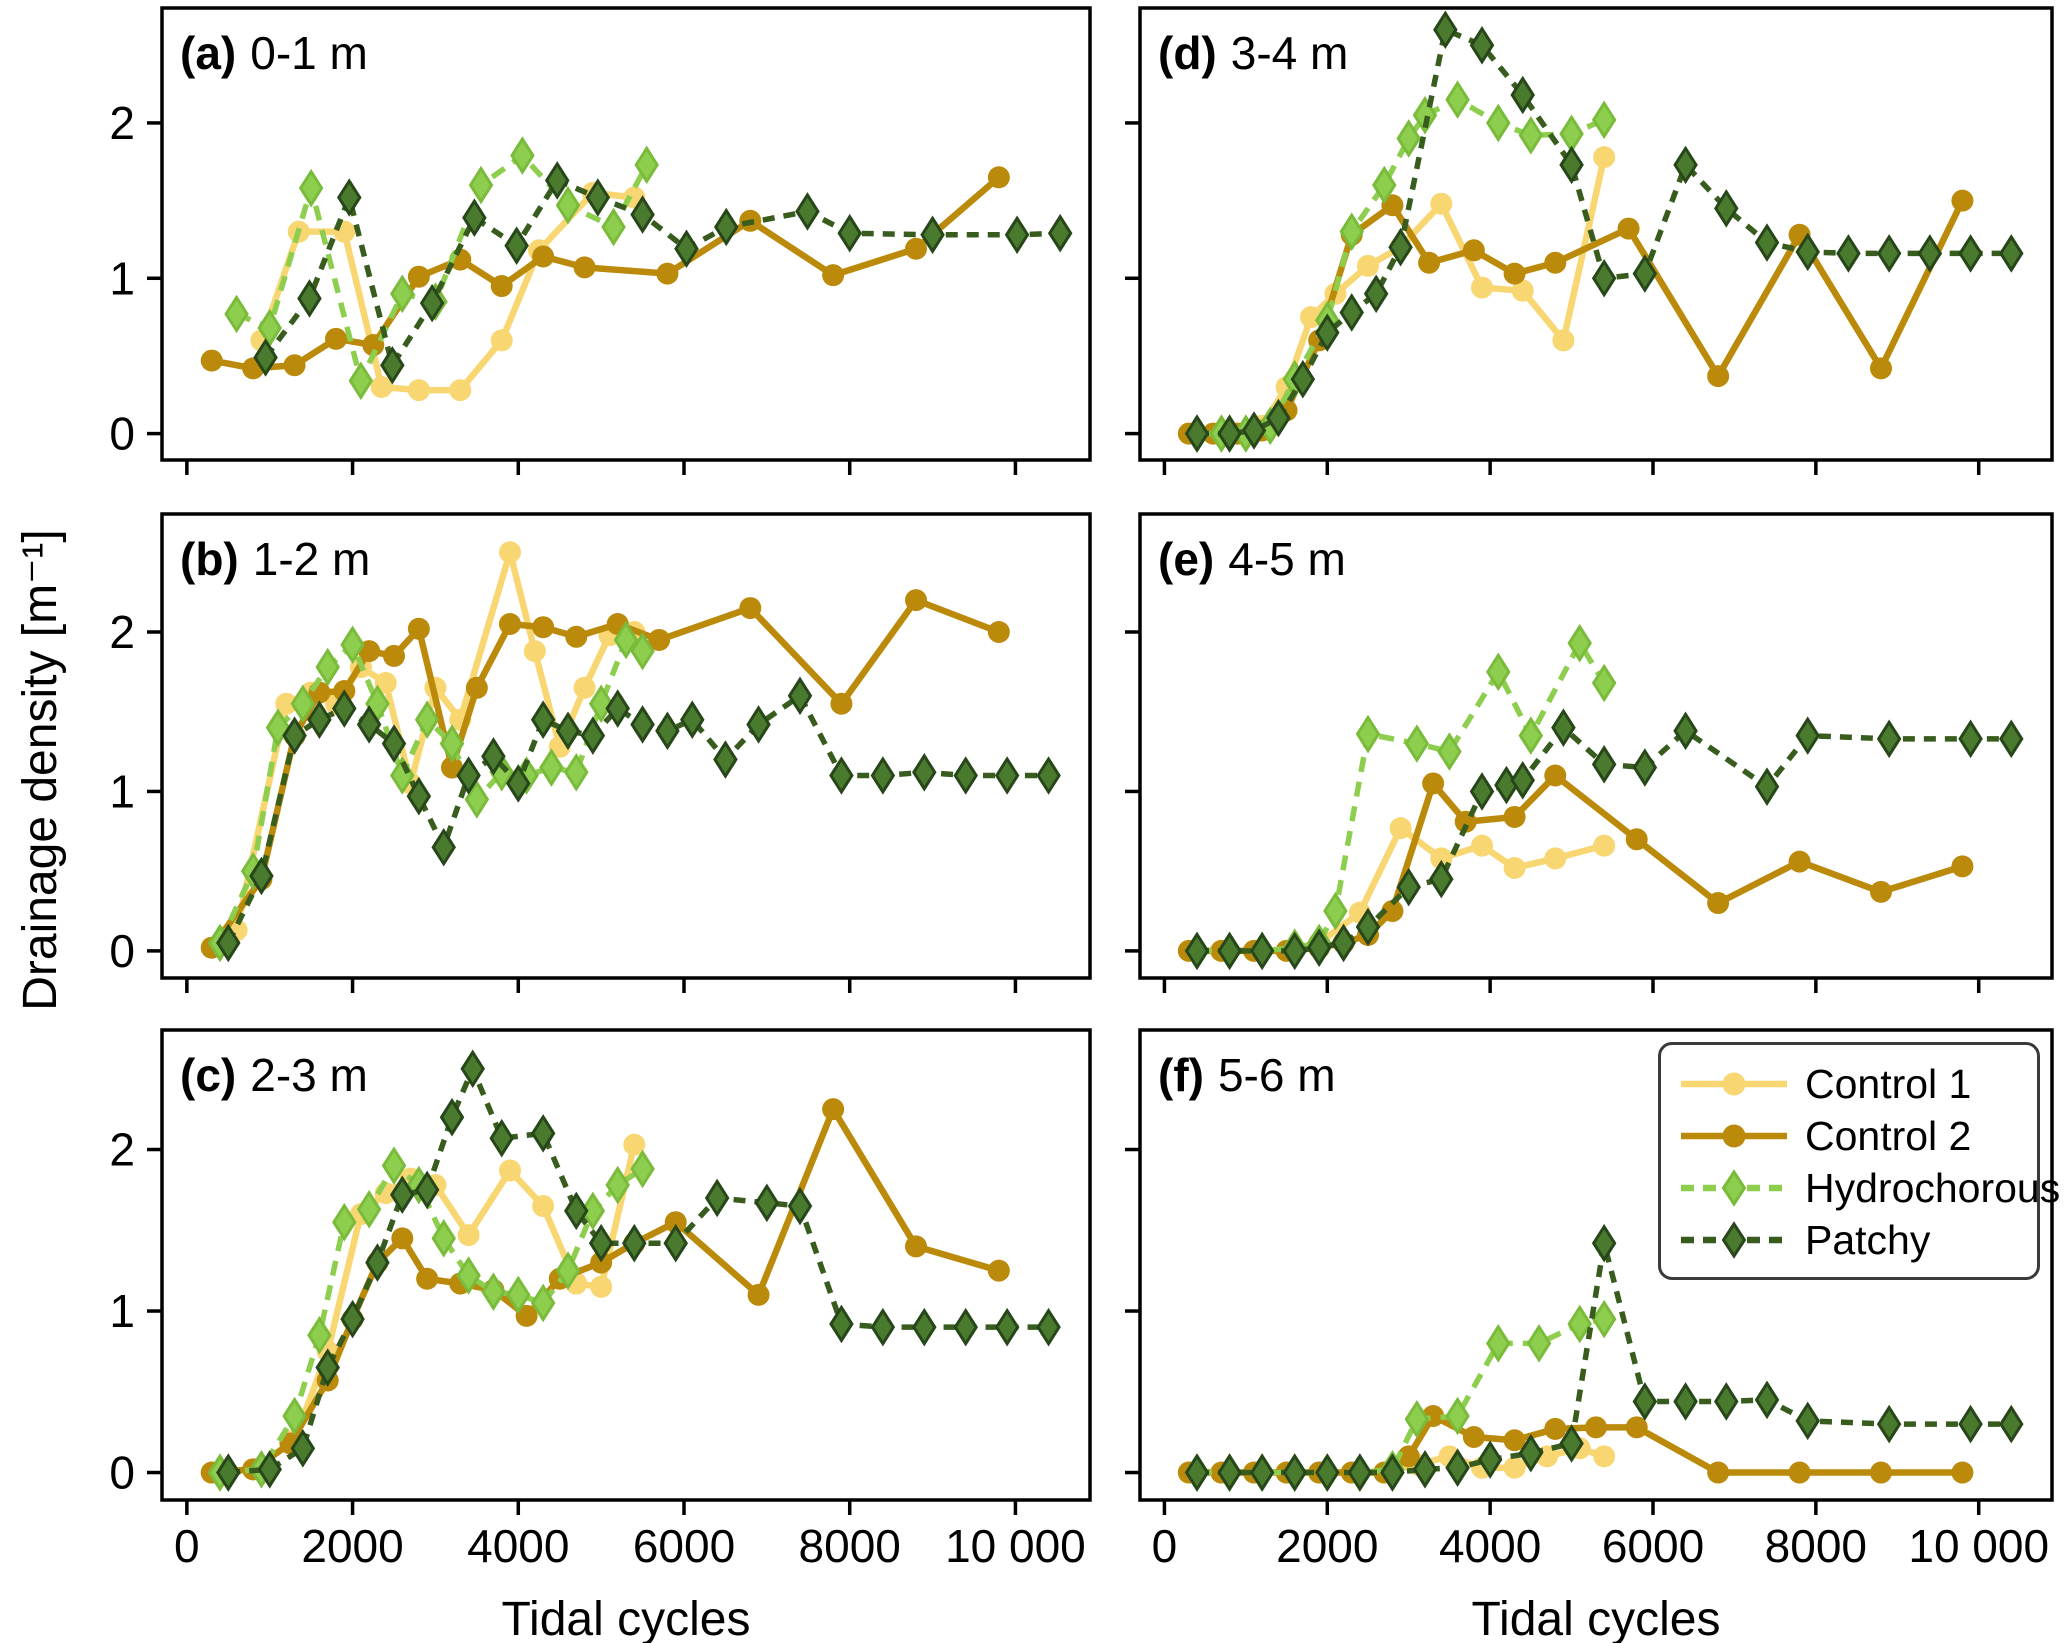 This screenshot has height=1643, width=2067. I want to click on x-tick-label: 2000, so click(1327, 1546).